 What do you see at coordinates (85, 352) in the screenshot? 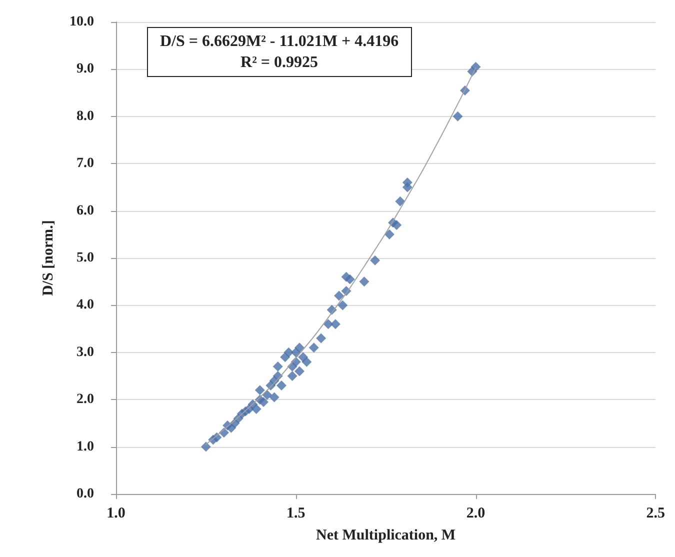
I see `y-tick-label: 3.0` at bounding box center [85, 352].